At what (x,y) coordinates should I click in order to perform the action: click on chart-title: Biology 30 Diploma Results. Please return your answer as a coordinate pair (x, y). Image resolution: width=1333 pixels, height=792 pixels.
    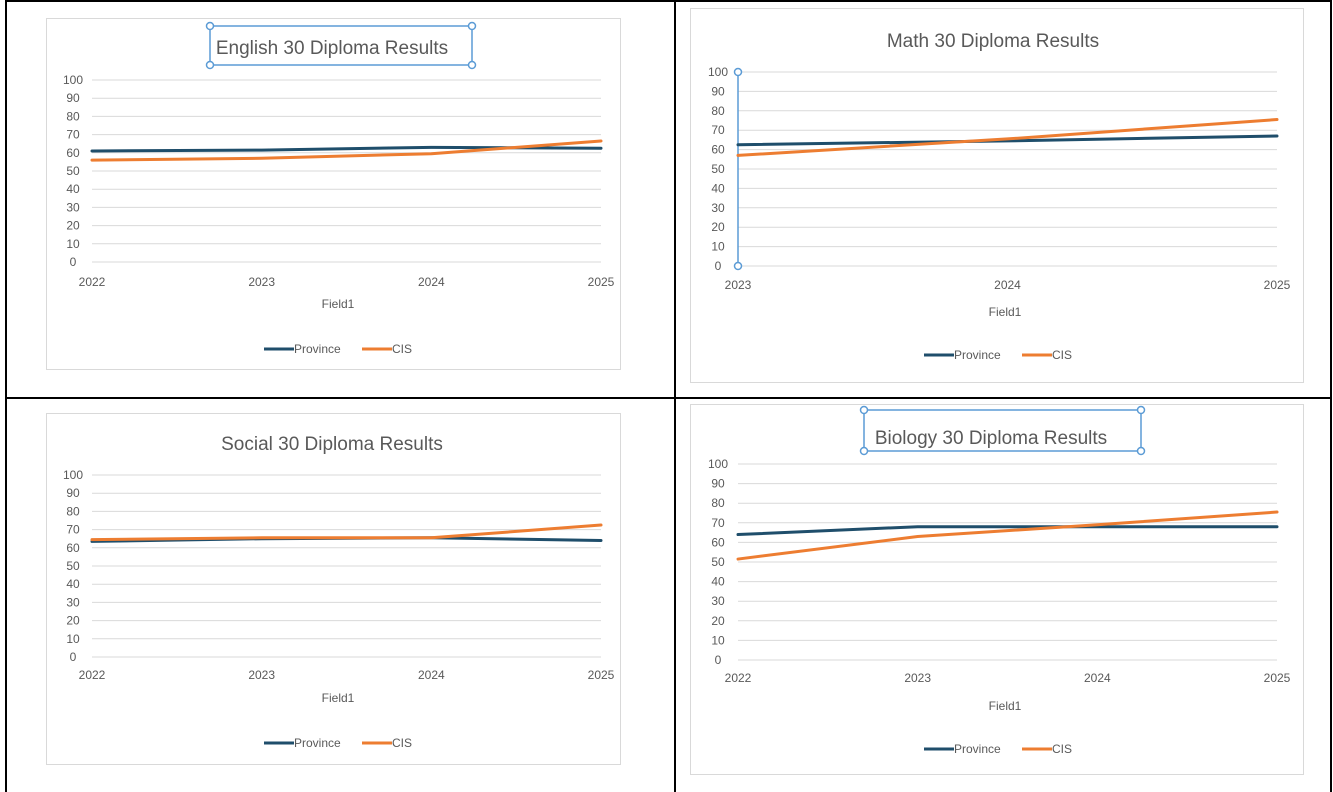
    Looking at the image, I should click on (991, 438).